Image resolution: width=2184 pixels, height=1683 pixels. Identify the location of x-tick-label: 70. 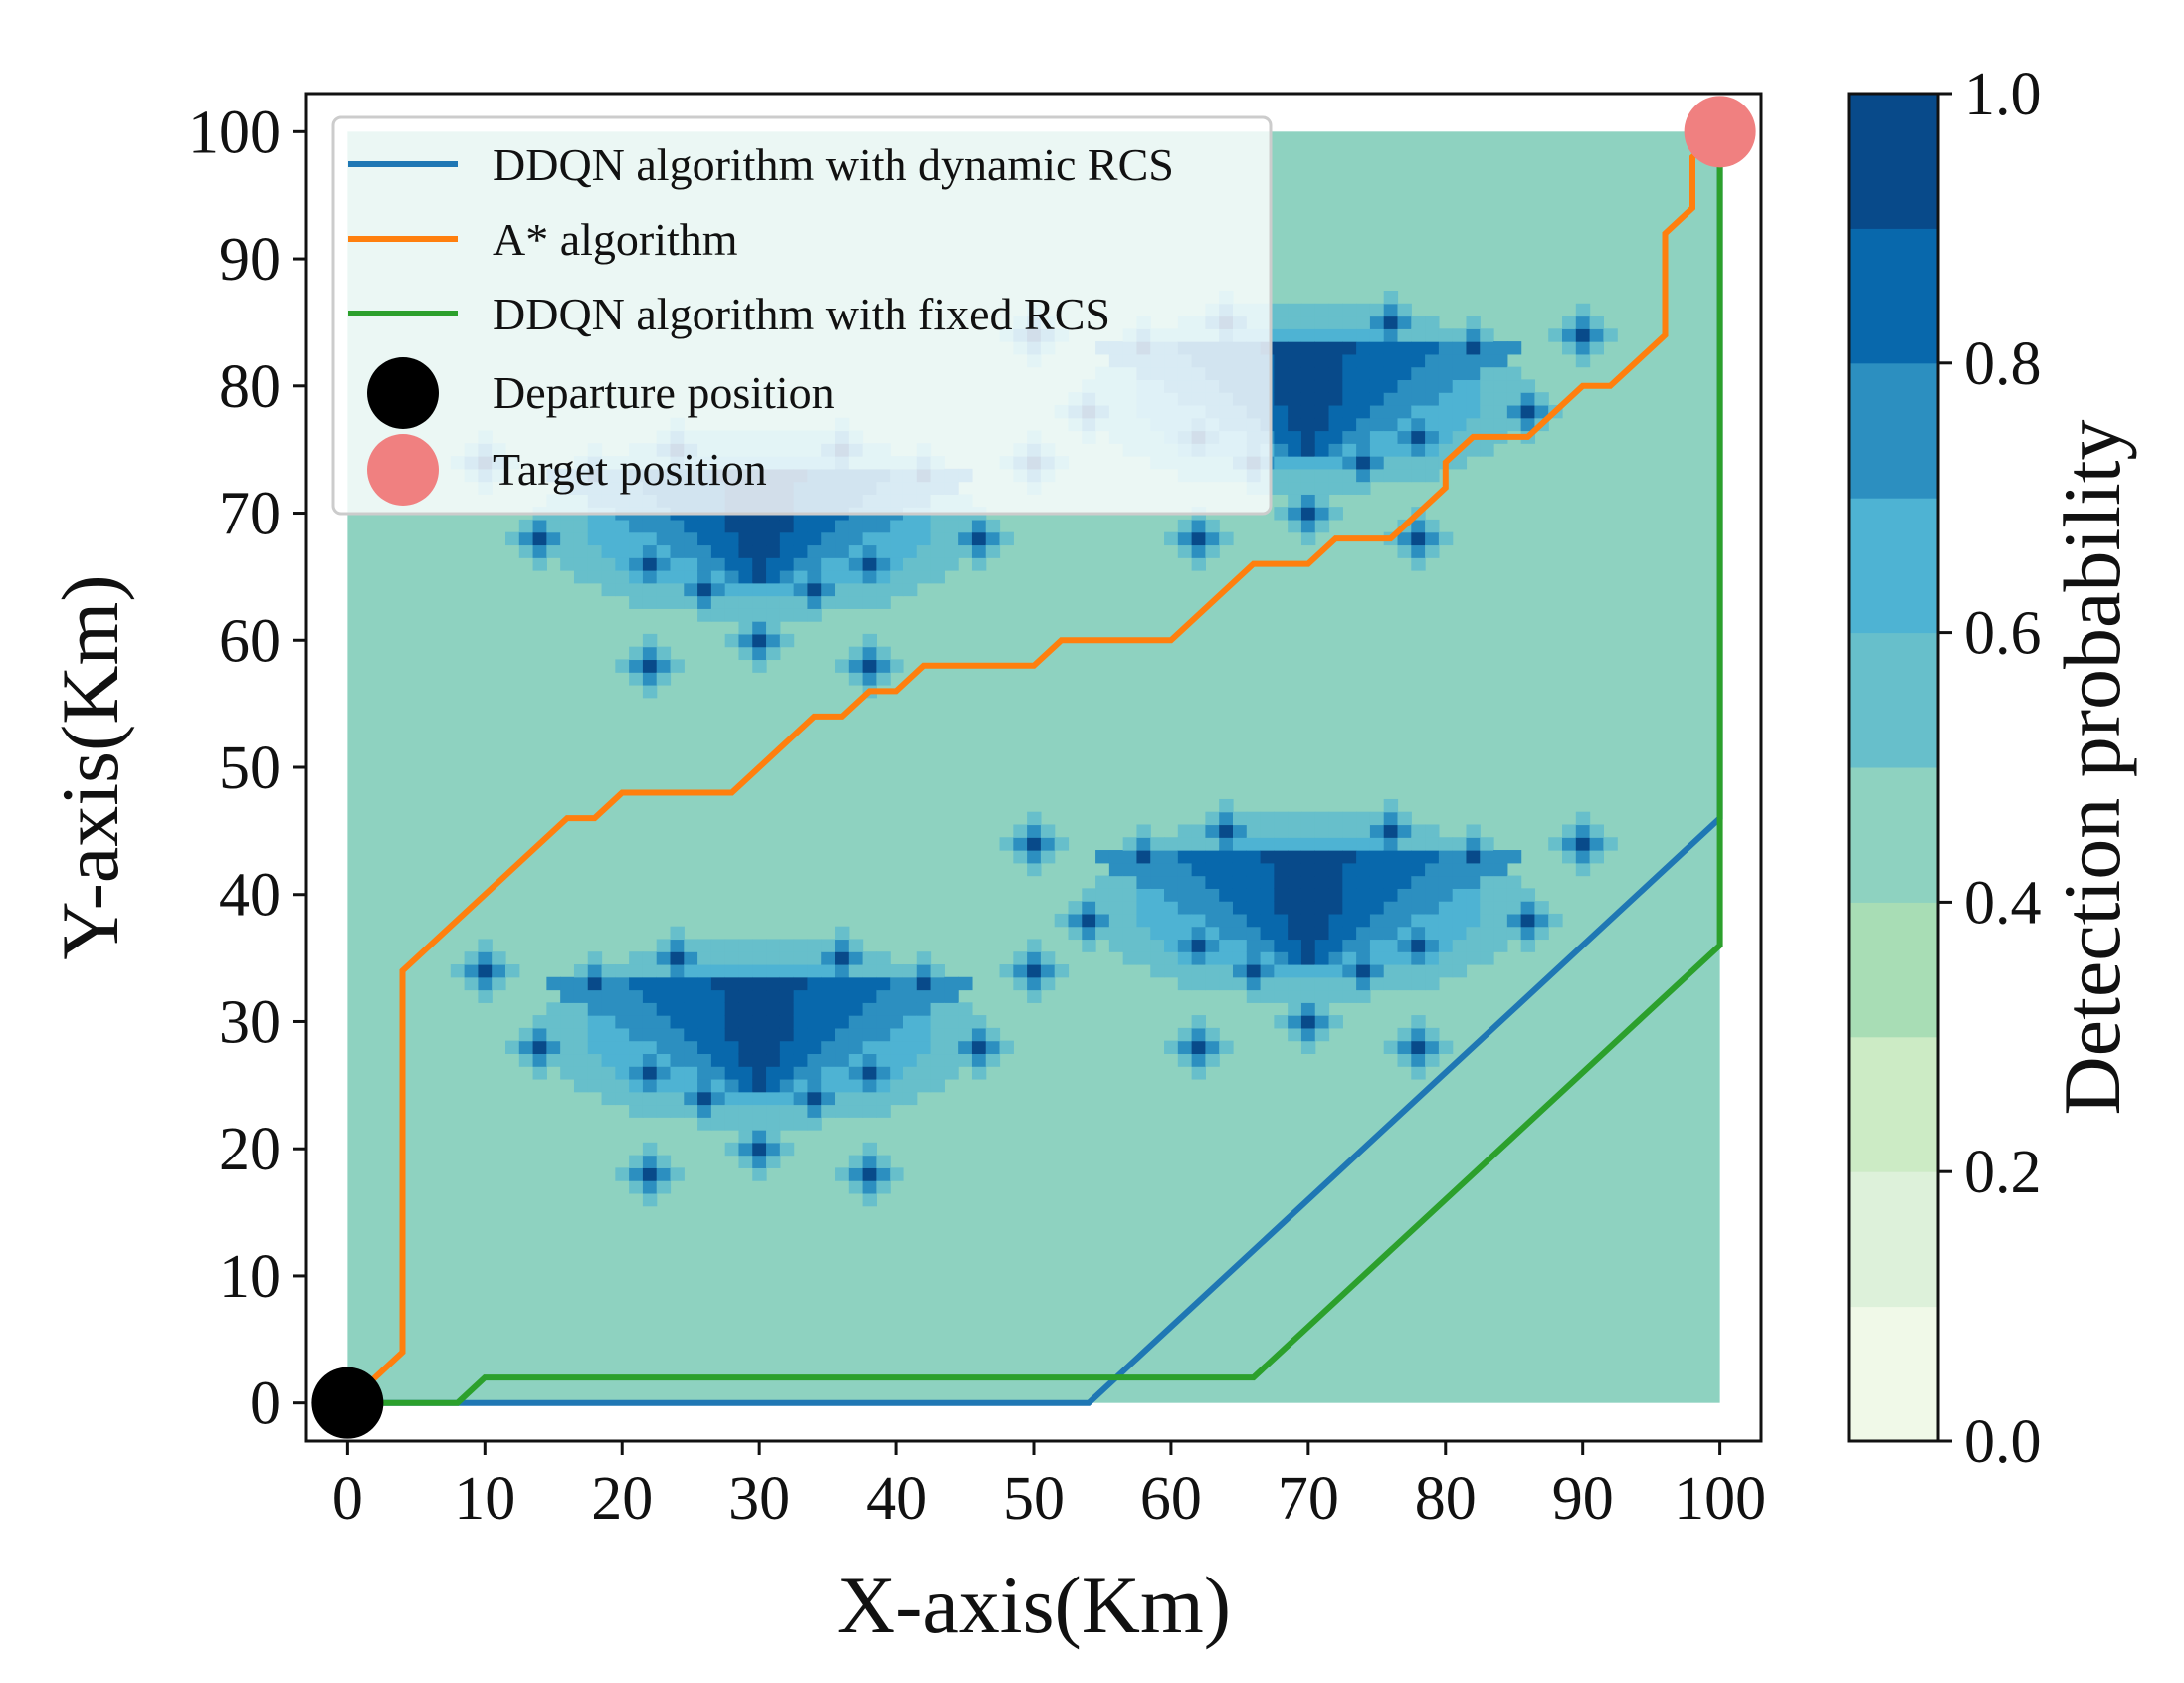
(1308, 1499).